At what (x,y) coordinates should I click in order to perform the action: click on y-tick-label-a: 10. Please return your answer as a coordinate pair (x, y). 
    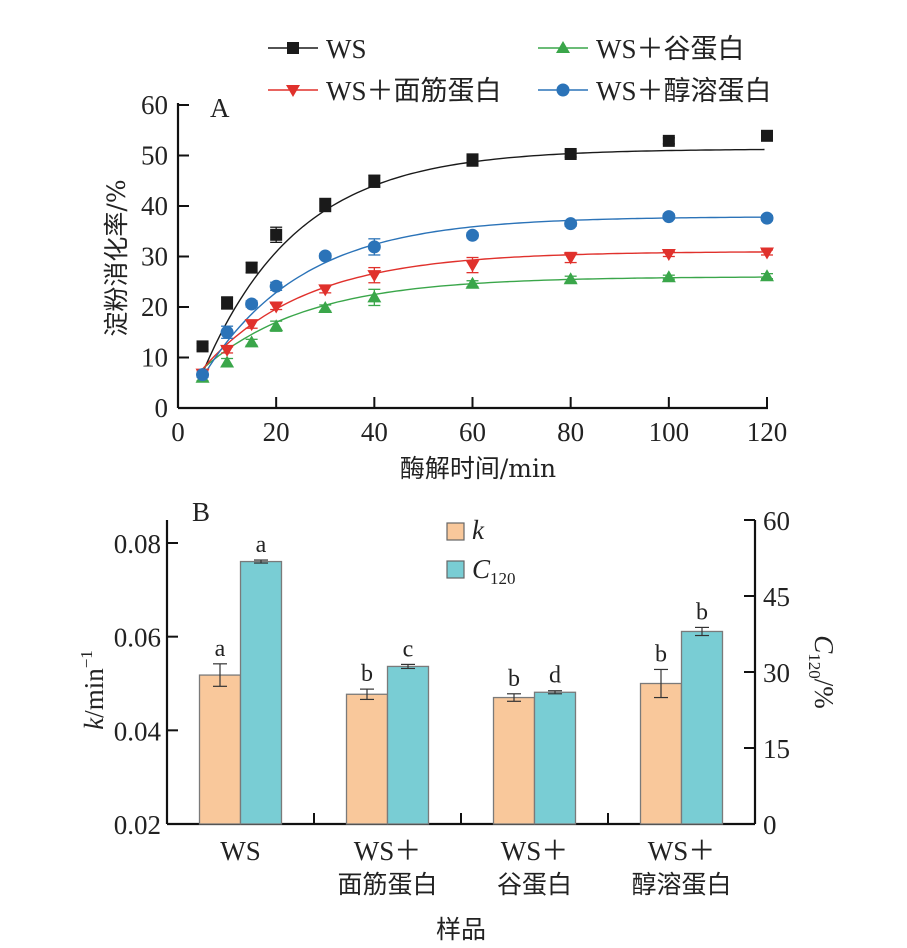
    Looking at the image, I should click on (154, 358).